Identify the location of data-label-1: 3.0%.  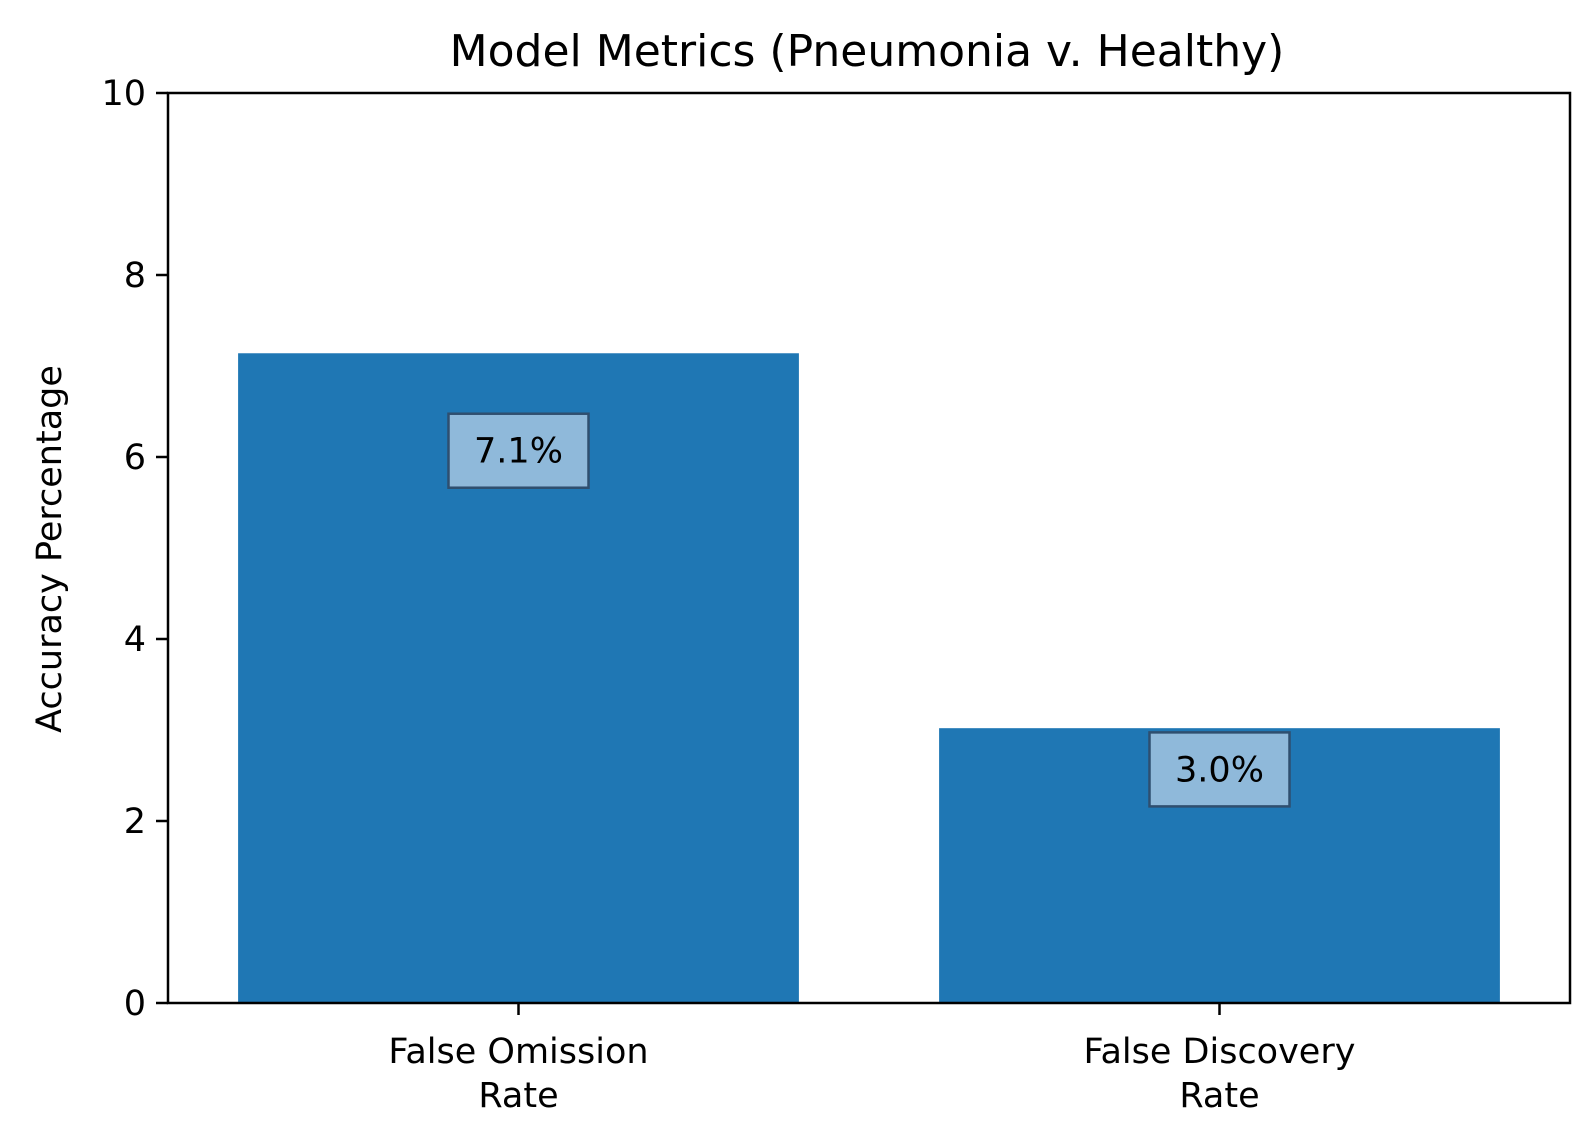
(1219, 770).